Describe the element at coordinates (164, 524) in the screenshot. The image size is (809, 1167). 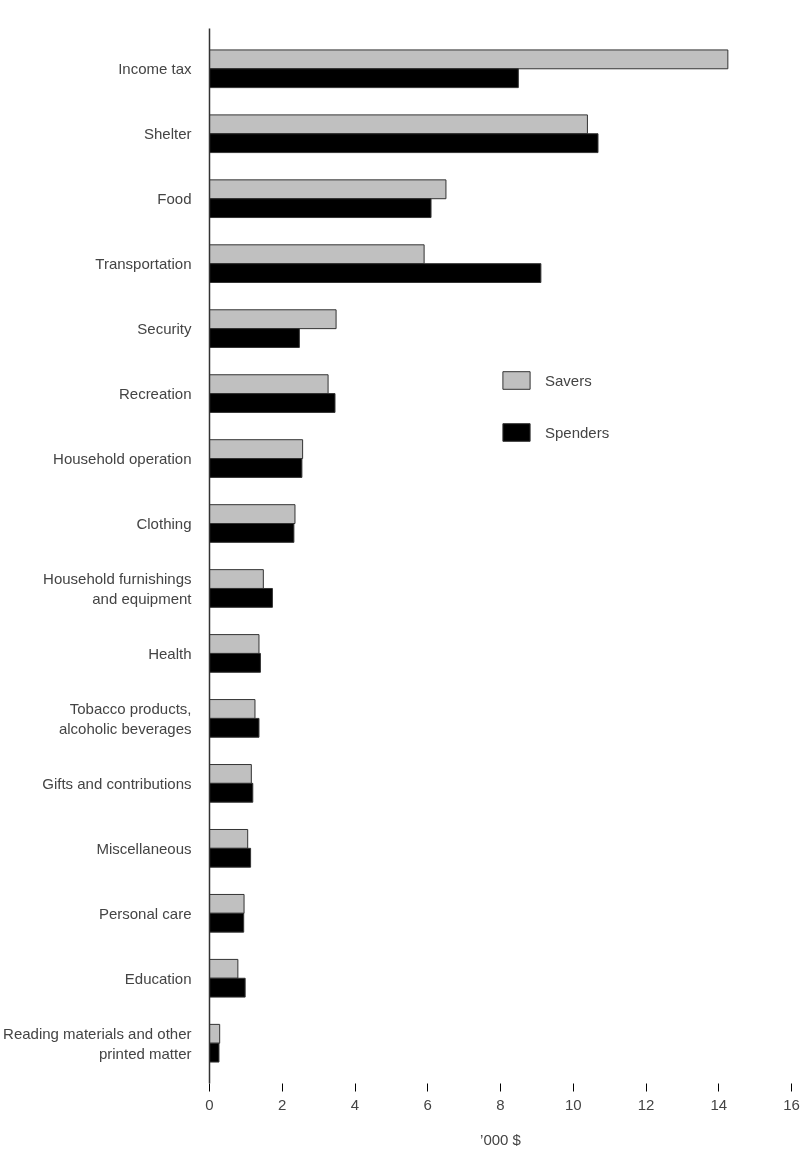
I see `y-tick-label: Clothing` at that location.